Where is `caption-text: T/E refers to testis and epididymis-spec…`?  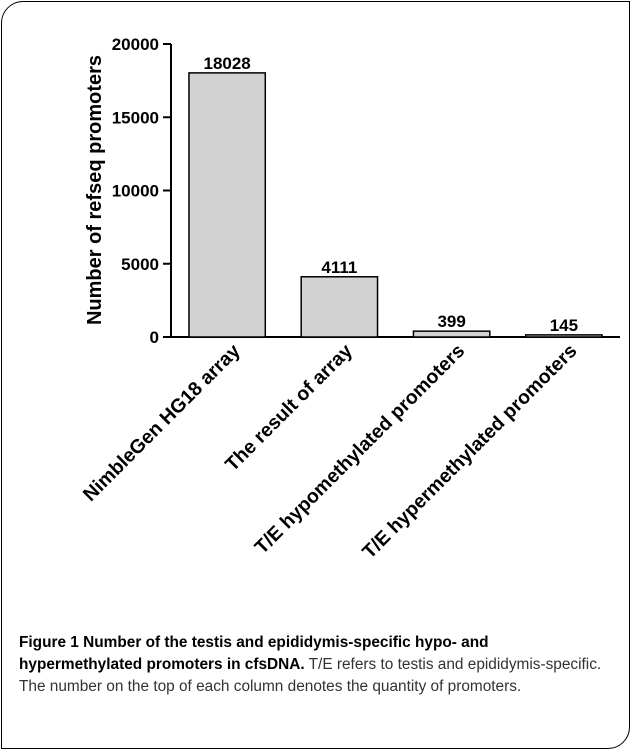
caption-text: T/E refers to testis and epididymis-spec… is located at coordinates (310, 675).